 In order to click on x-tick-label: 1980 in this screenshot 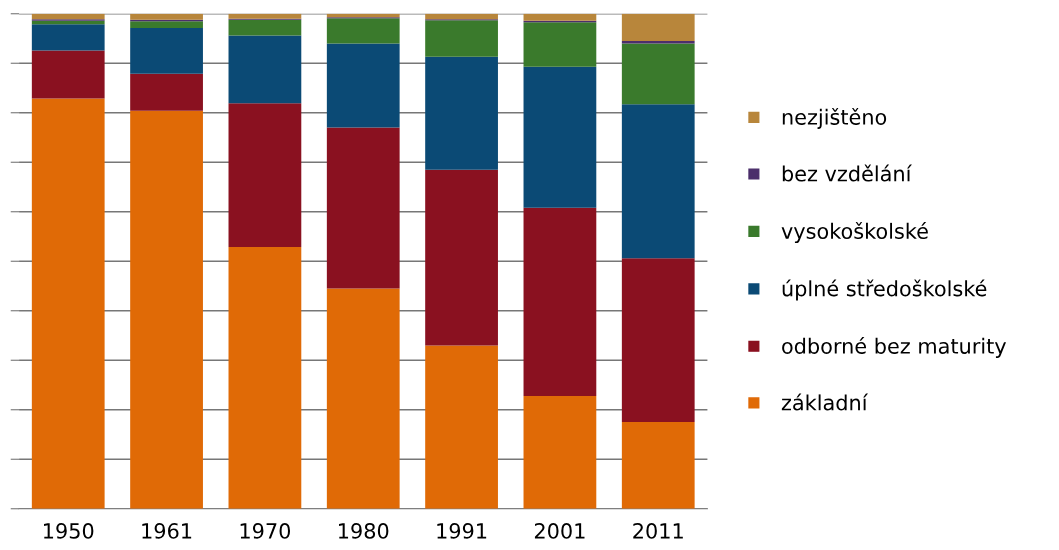, I will do `click(364, 531)`.